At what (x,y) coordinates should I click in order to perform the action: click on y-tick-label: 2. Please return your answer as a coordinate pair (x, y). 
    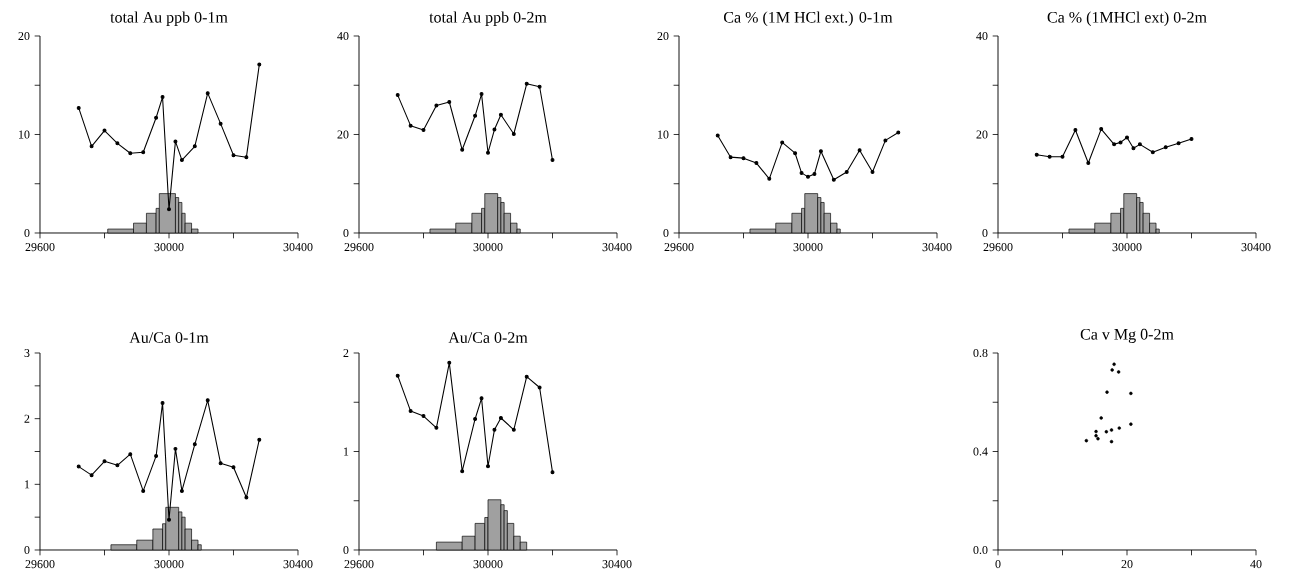
    Looking at the image, I should click on (346, 353).